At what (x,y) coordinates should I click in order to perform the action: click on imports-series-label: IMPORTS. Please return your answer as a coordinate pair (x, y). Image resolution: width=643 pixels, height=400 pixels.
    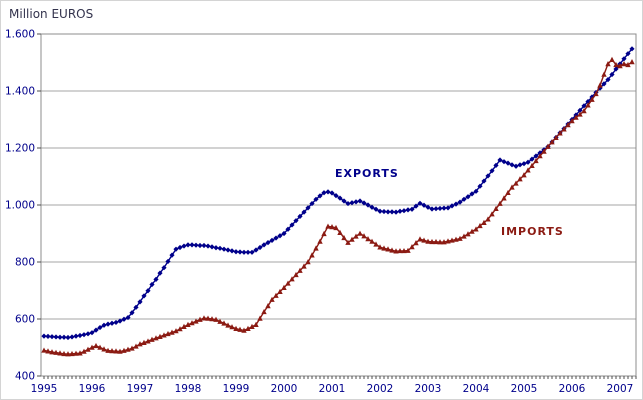
    Looking at the image, I should click on (532, 231).